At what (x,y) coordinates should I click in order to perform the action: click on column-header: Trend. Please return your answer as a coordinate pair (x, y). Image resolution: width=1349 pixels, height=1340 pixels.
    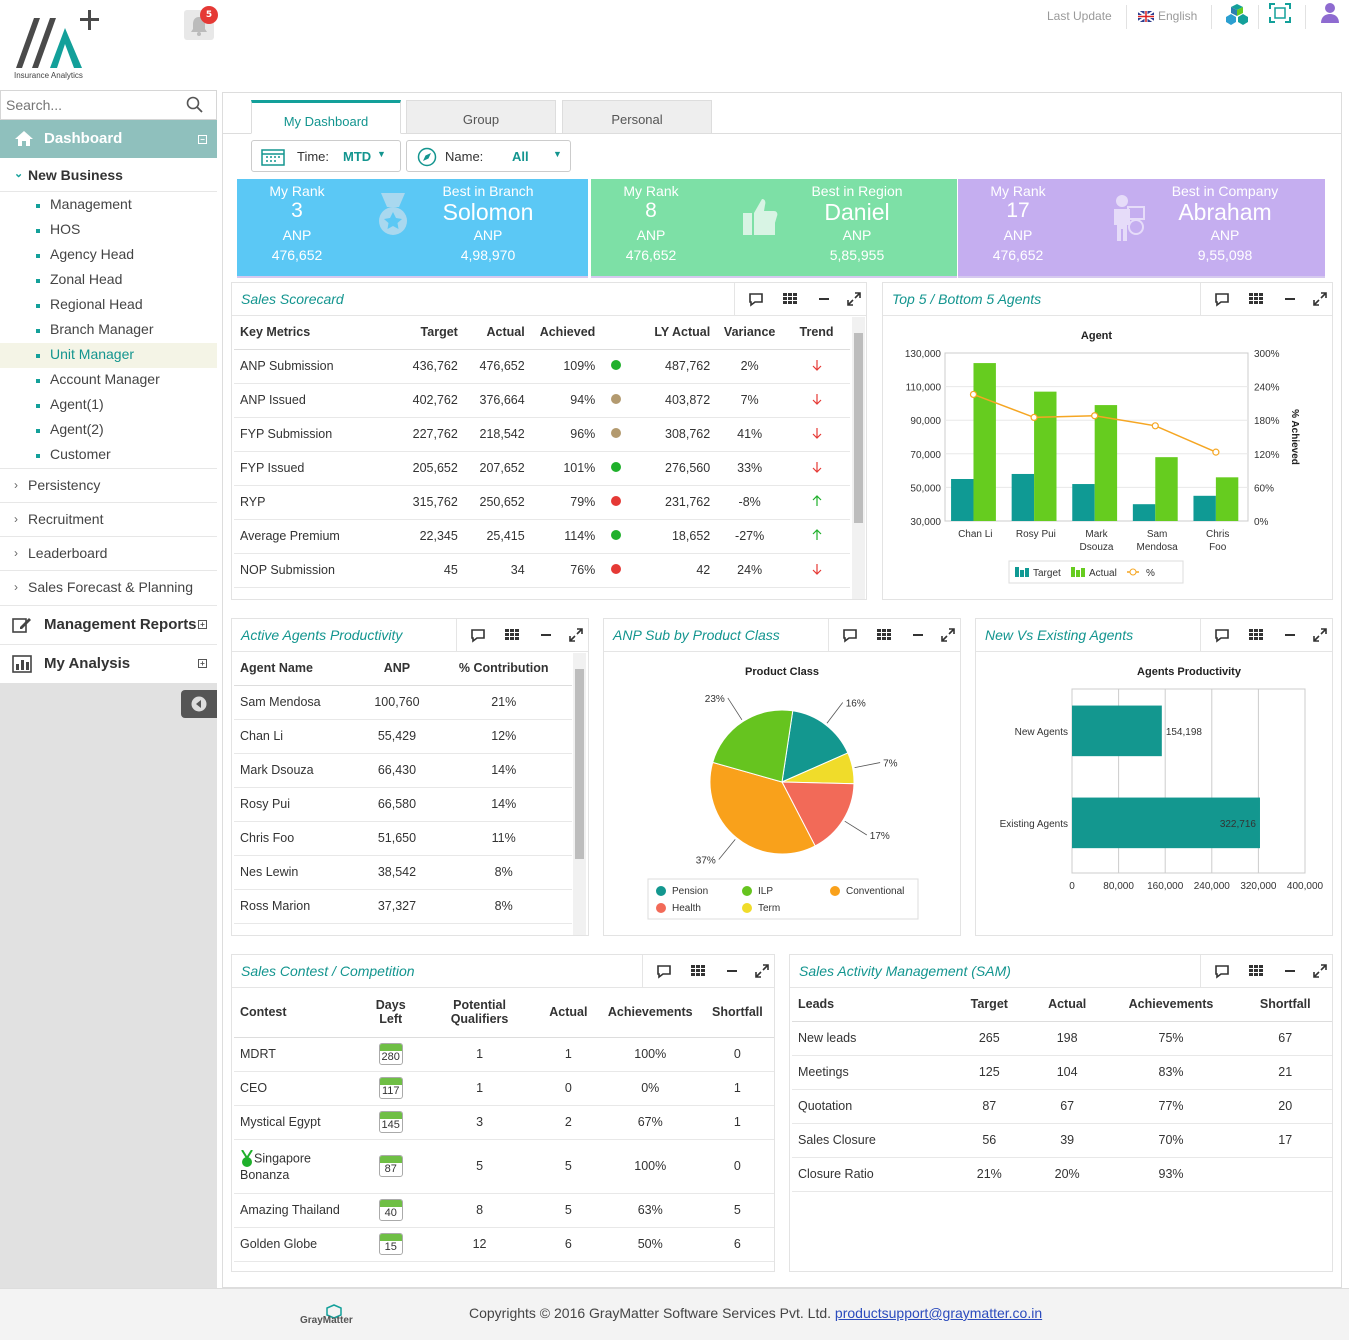
    Looking at the image, I should click on (816, 332).